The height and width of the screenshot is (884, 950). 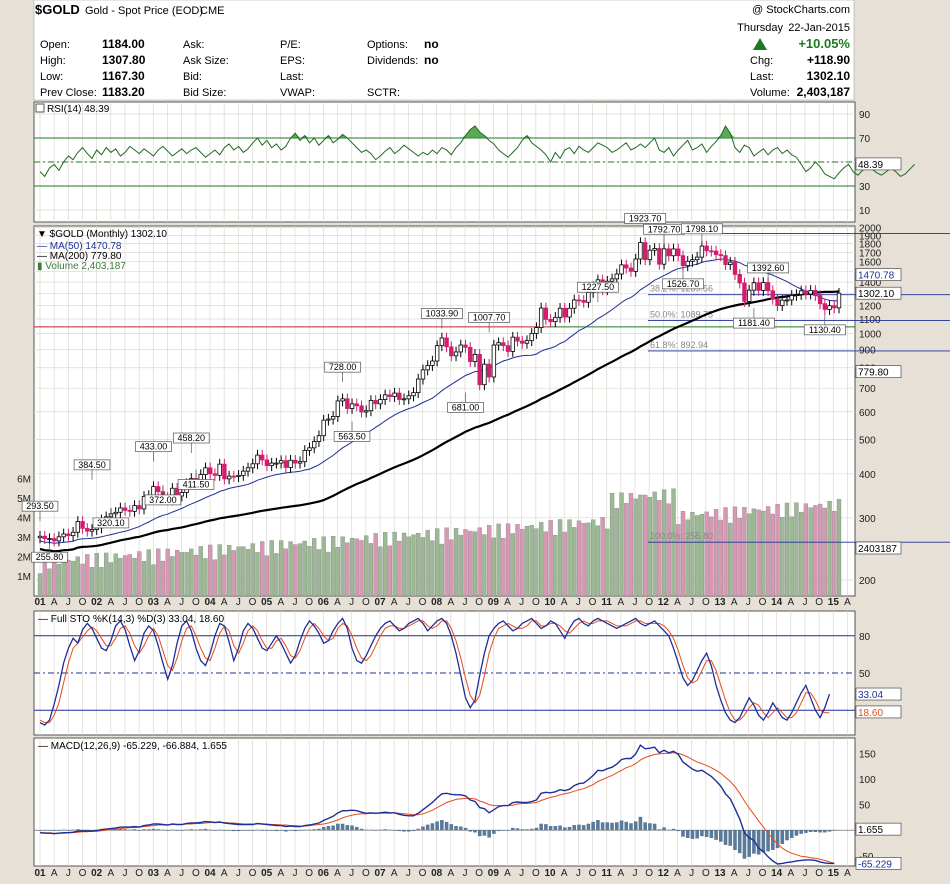 I want to click on price-callout: 1798.10, so click(x=702, y=229).